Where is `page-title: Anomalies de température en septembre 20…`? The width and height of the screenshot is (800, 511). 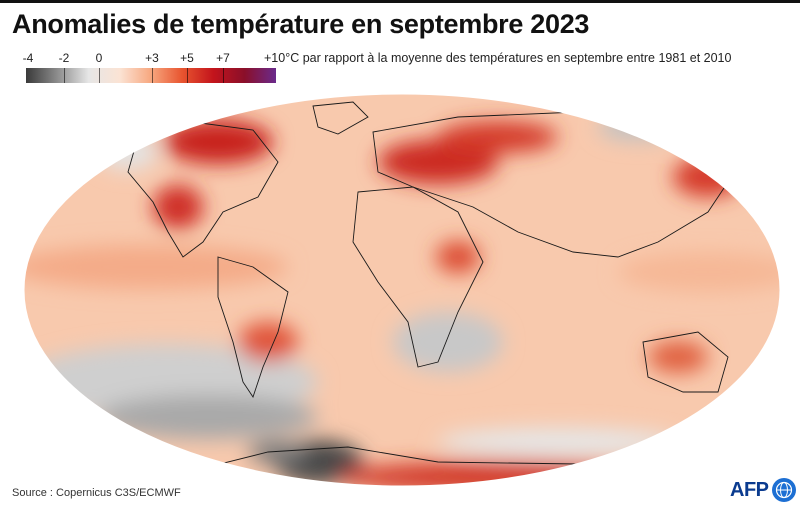 page-title: Anomalies de température en septembre 20… is located at coordinates (301, 24).